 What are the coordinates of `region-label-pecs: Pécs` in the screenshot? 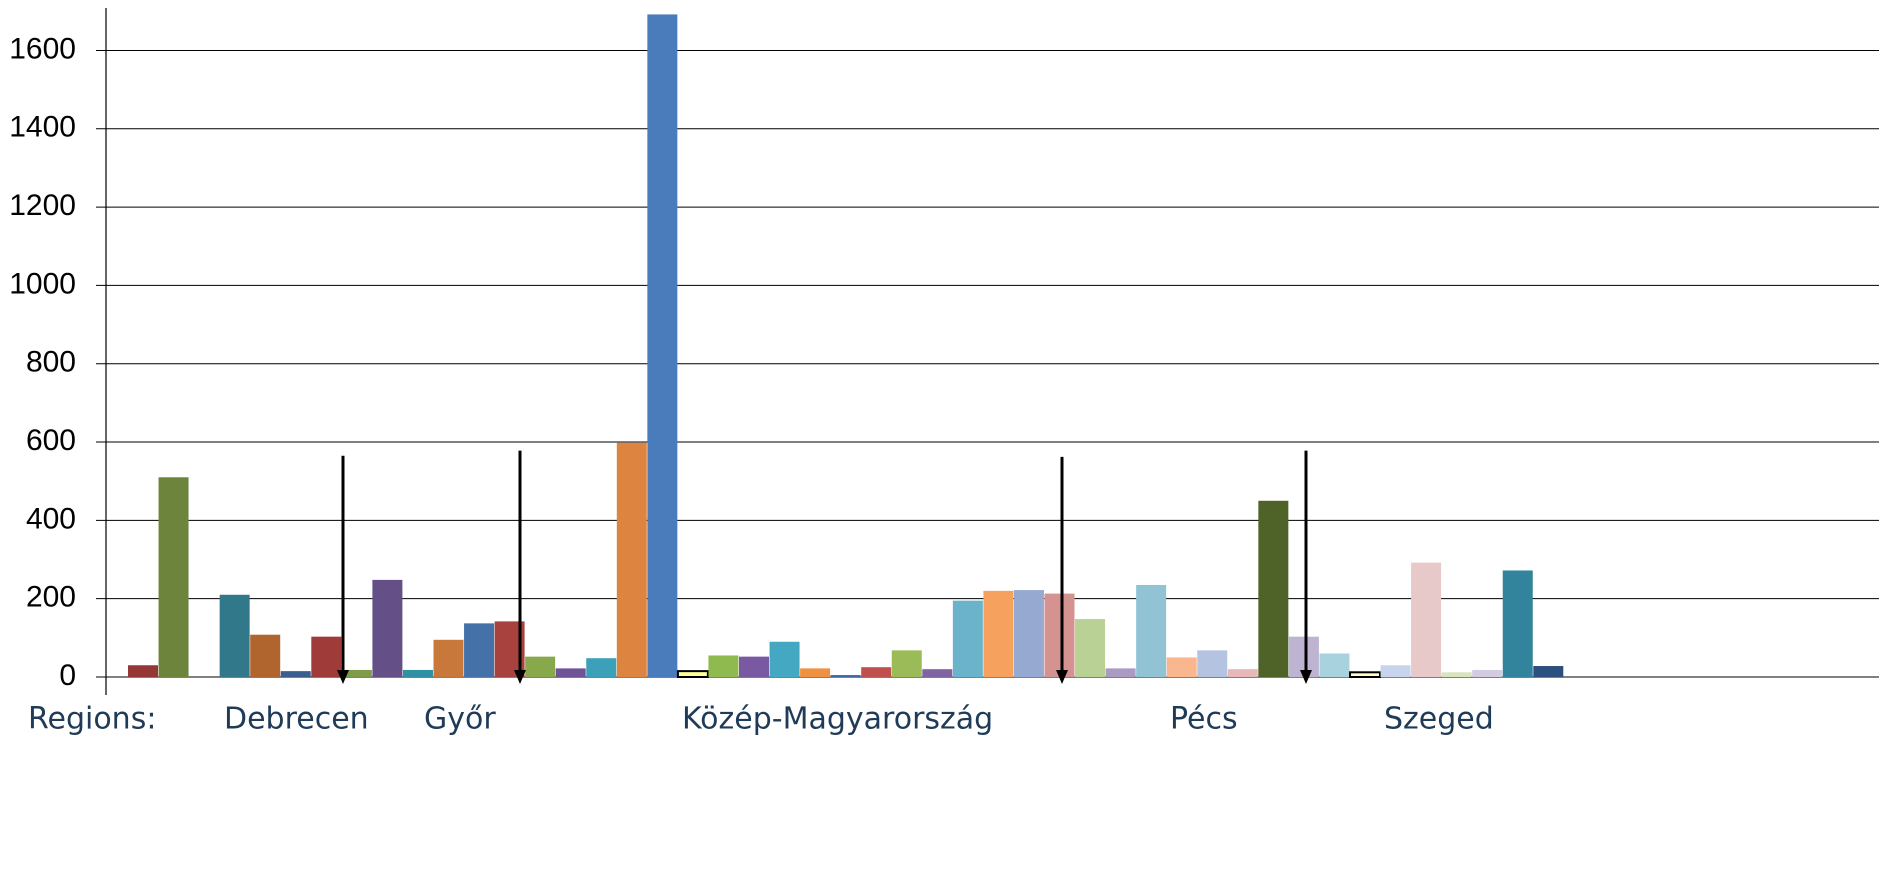 It's located at (1204, 719).